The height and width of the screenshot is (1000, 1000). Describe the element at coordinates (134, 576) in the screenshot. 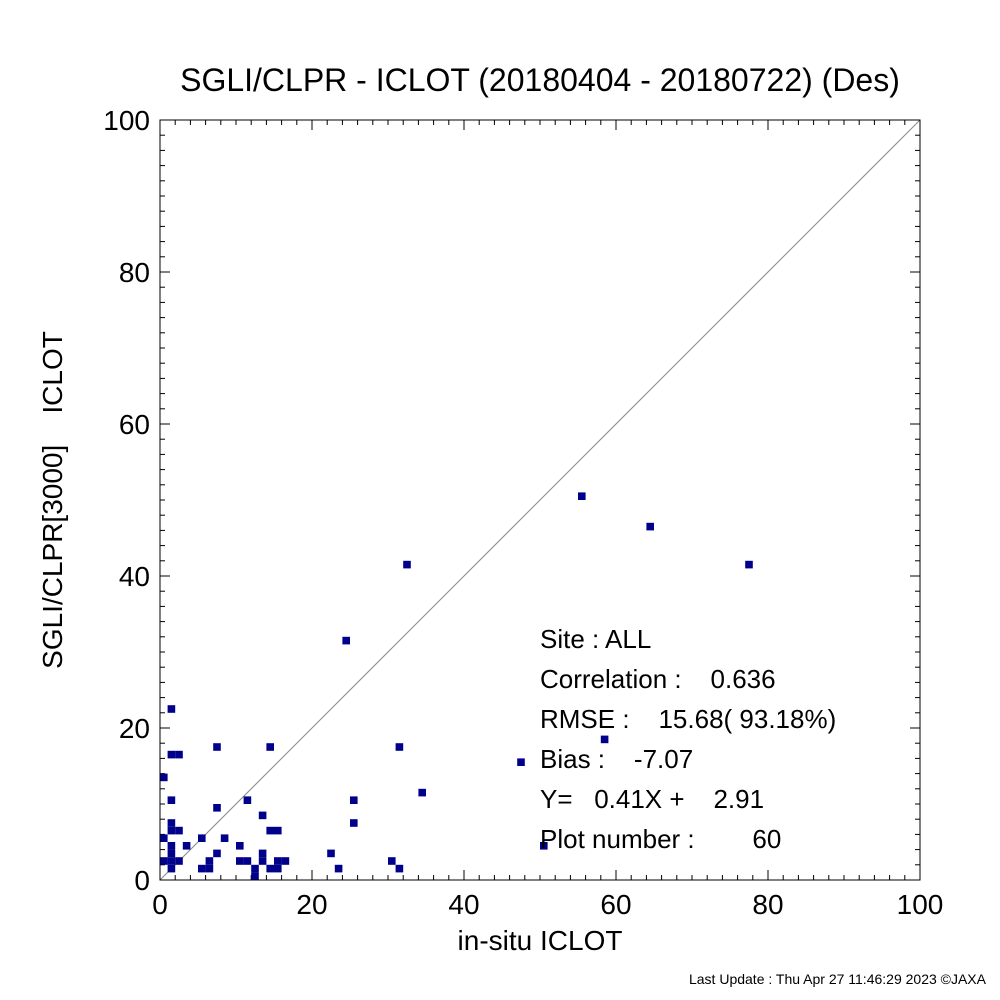

I see `y-tick-label: 40` at that location.